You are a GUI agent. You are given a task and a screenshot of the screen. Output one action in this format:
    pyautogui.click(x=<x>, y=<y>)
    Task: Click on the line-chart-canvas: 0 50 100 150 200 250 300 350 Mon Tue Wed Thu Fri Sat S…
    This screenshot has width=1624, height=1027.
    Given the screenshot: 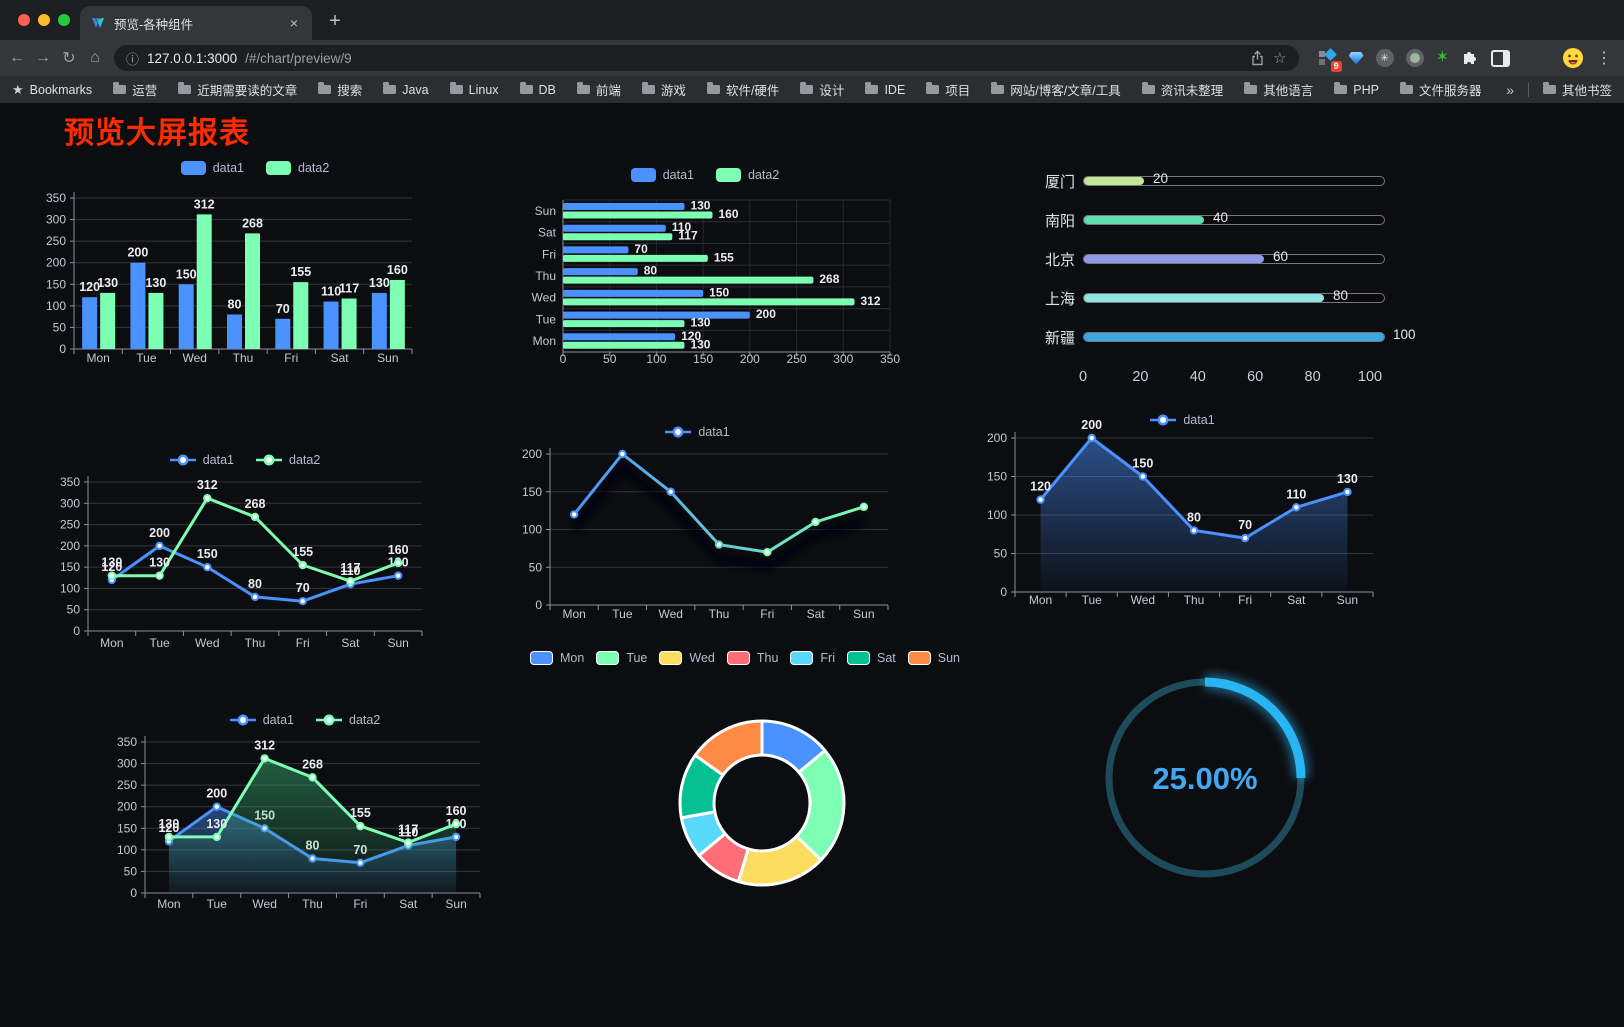 What is the action you would take?
    pyautogui.click(x=245, y=557)
    